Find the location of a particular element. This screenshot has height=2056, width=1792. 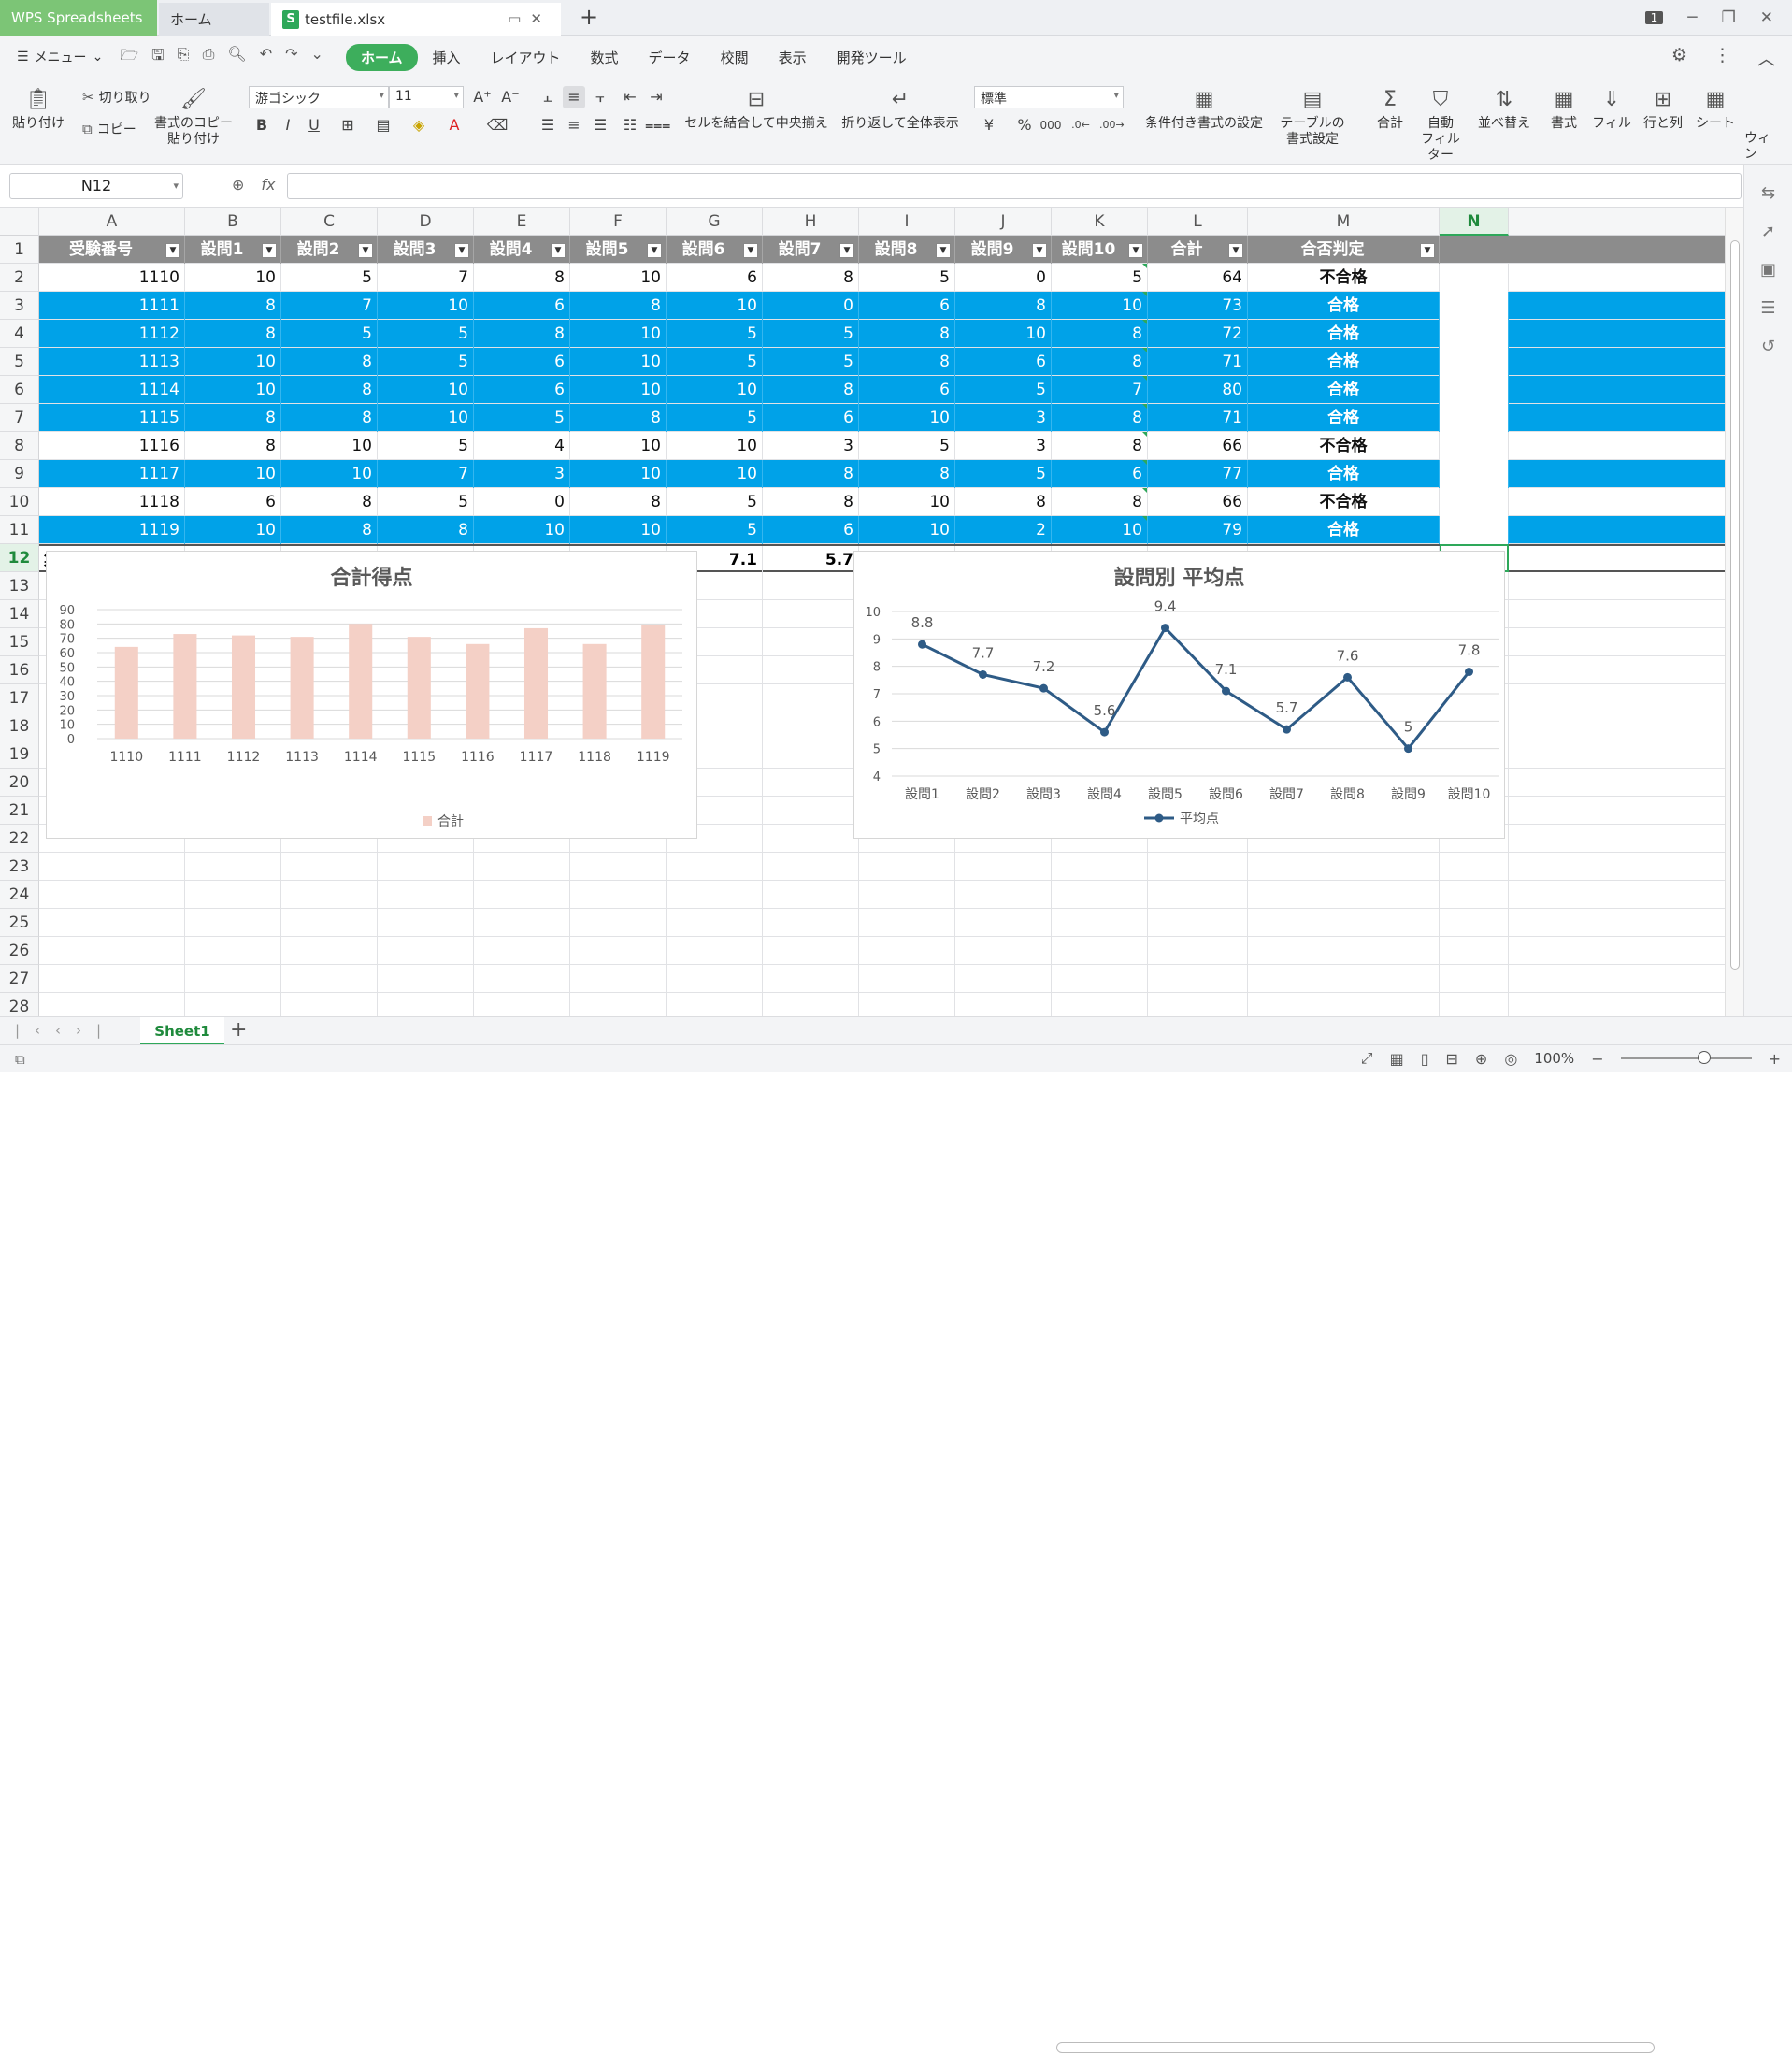

row-header-21: 21 is located at coordinates (19, 811).